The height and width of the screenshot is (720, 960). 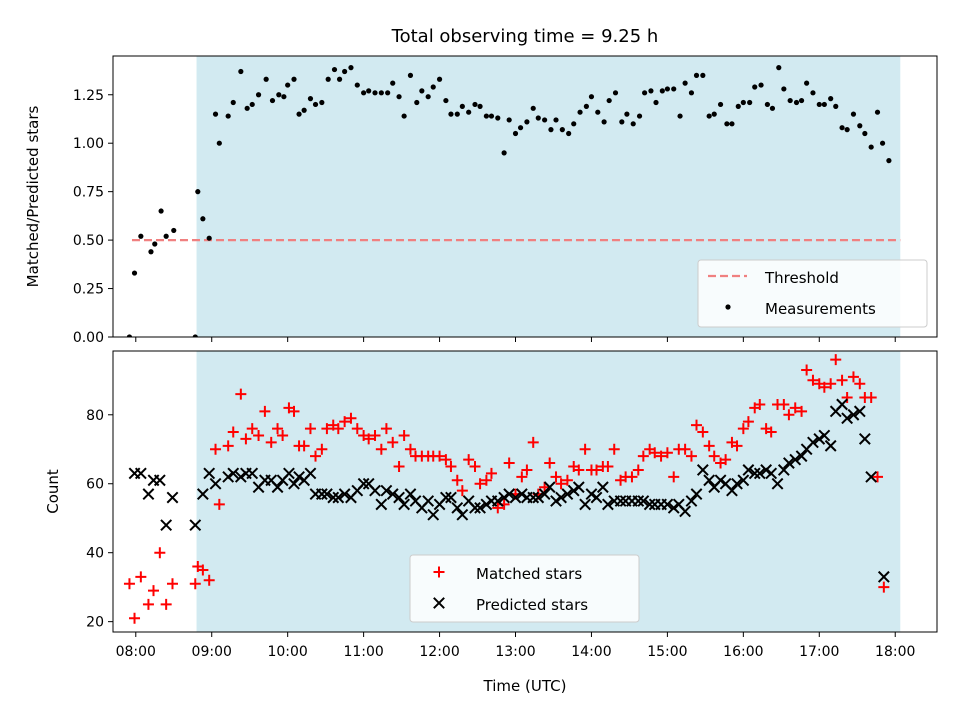 What do you see at coordinates (88, 96) in the screenshot?
I see `y-tick-label: 1.25` at bounding box center [88, 96].